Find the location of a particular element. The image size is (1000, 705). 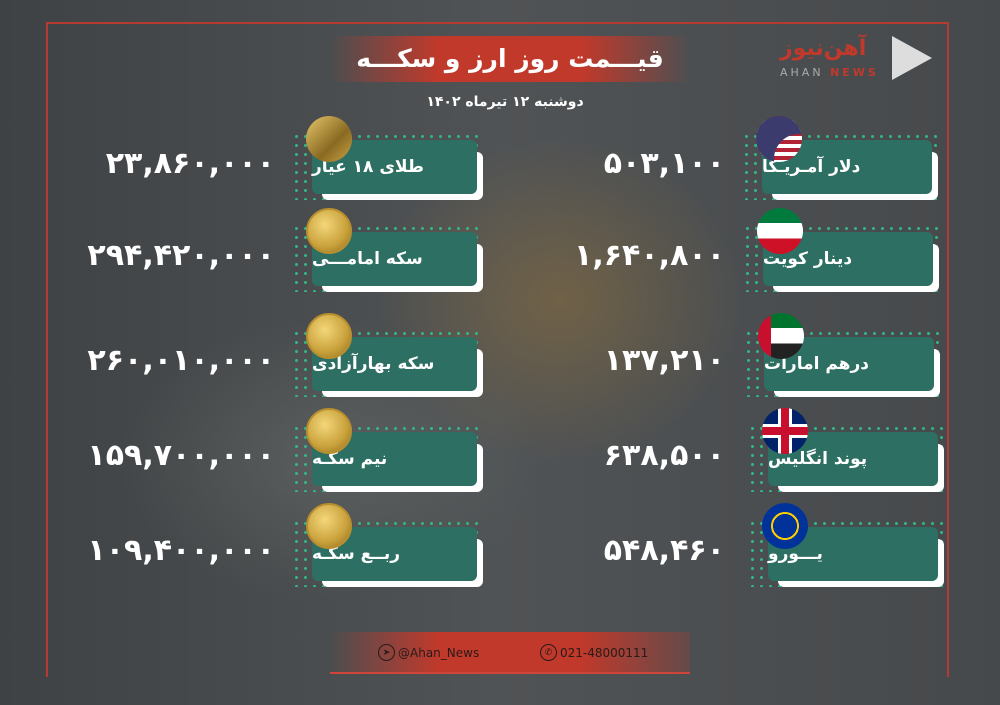

telegram-handle: @Ahan_News is located at coordinates (439, 652).